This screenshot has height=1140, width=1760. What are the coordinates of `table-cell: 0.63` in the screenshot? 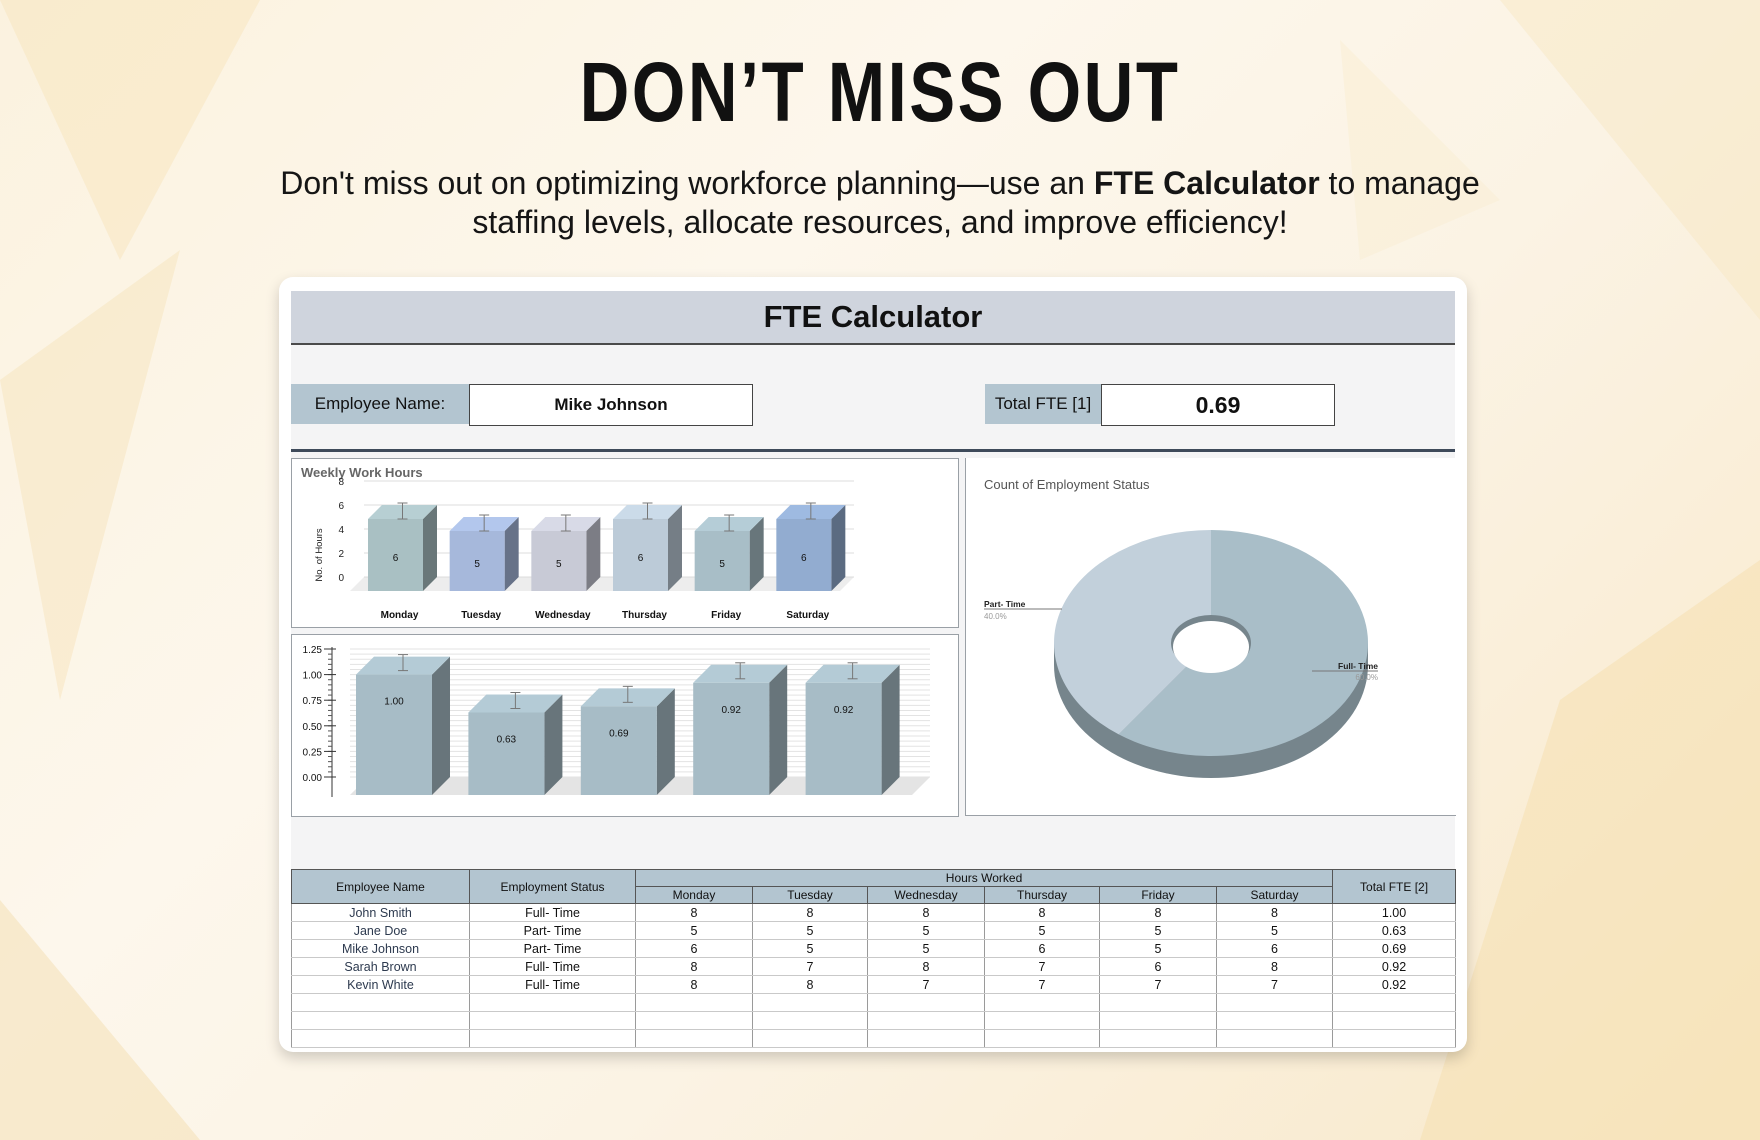 It's located at (1394, 930).